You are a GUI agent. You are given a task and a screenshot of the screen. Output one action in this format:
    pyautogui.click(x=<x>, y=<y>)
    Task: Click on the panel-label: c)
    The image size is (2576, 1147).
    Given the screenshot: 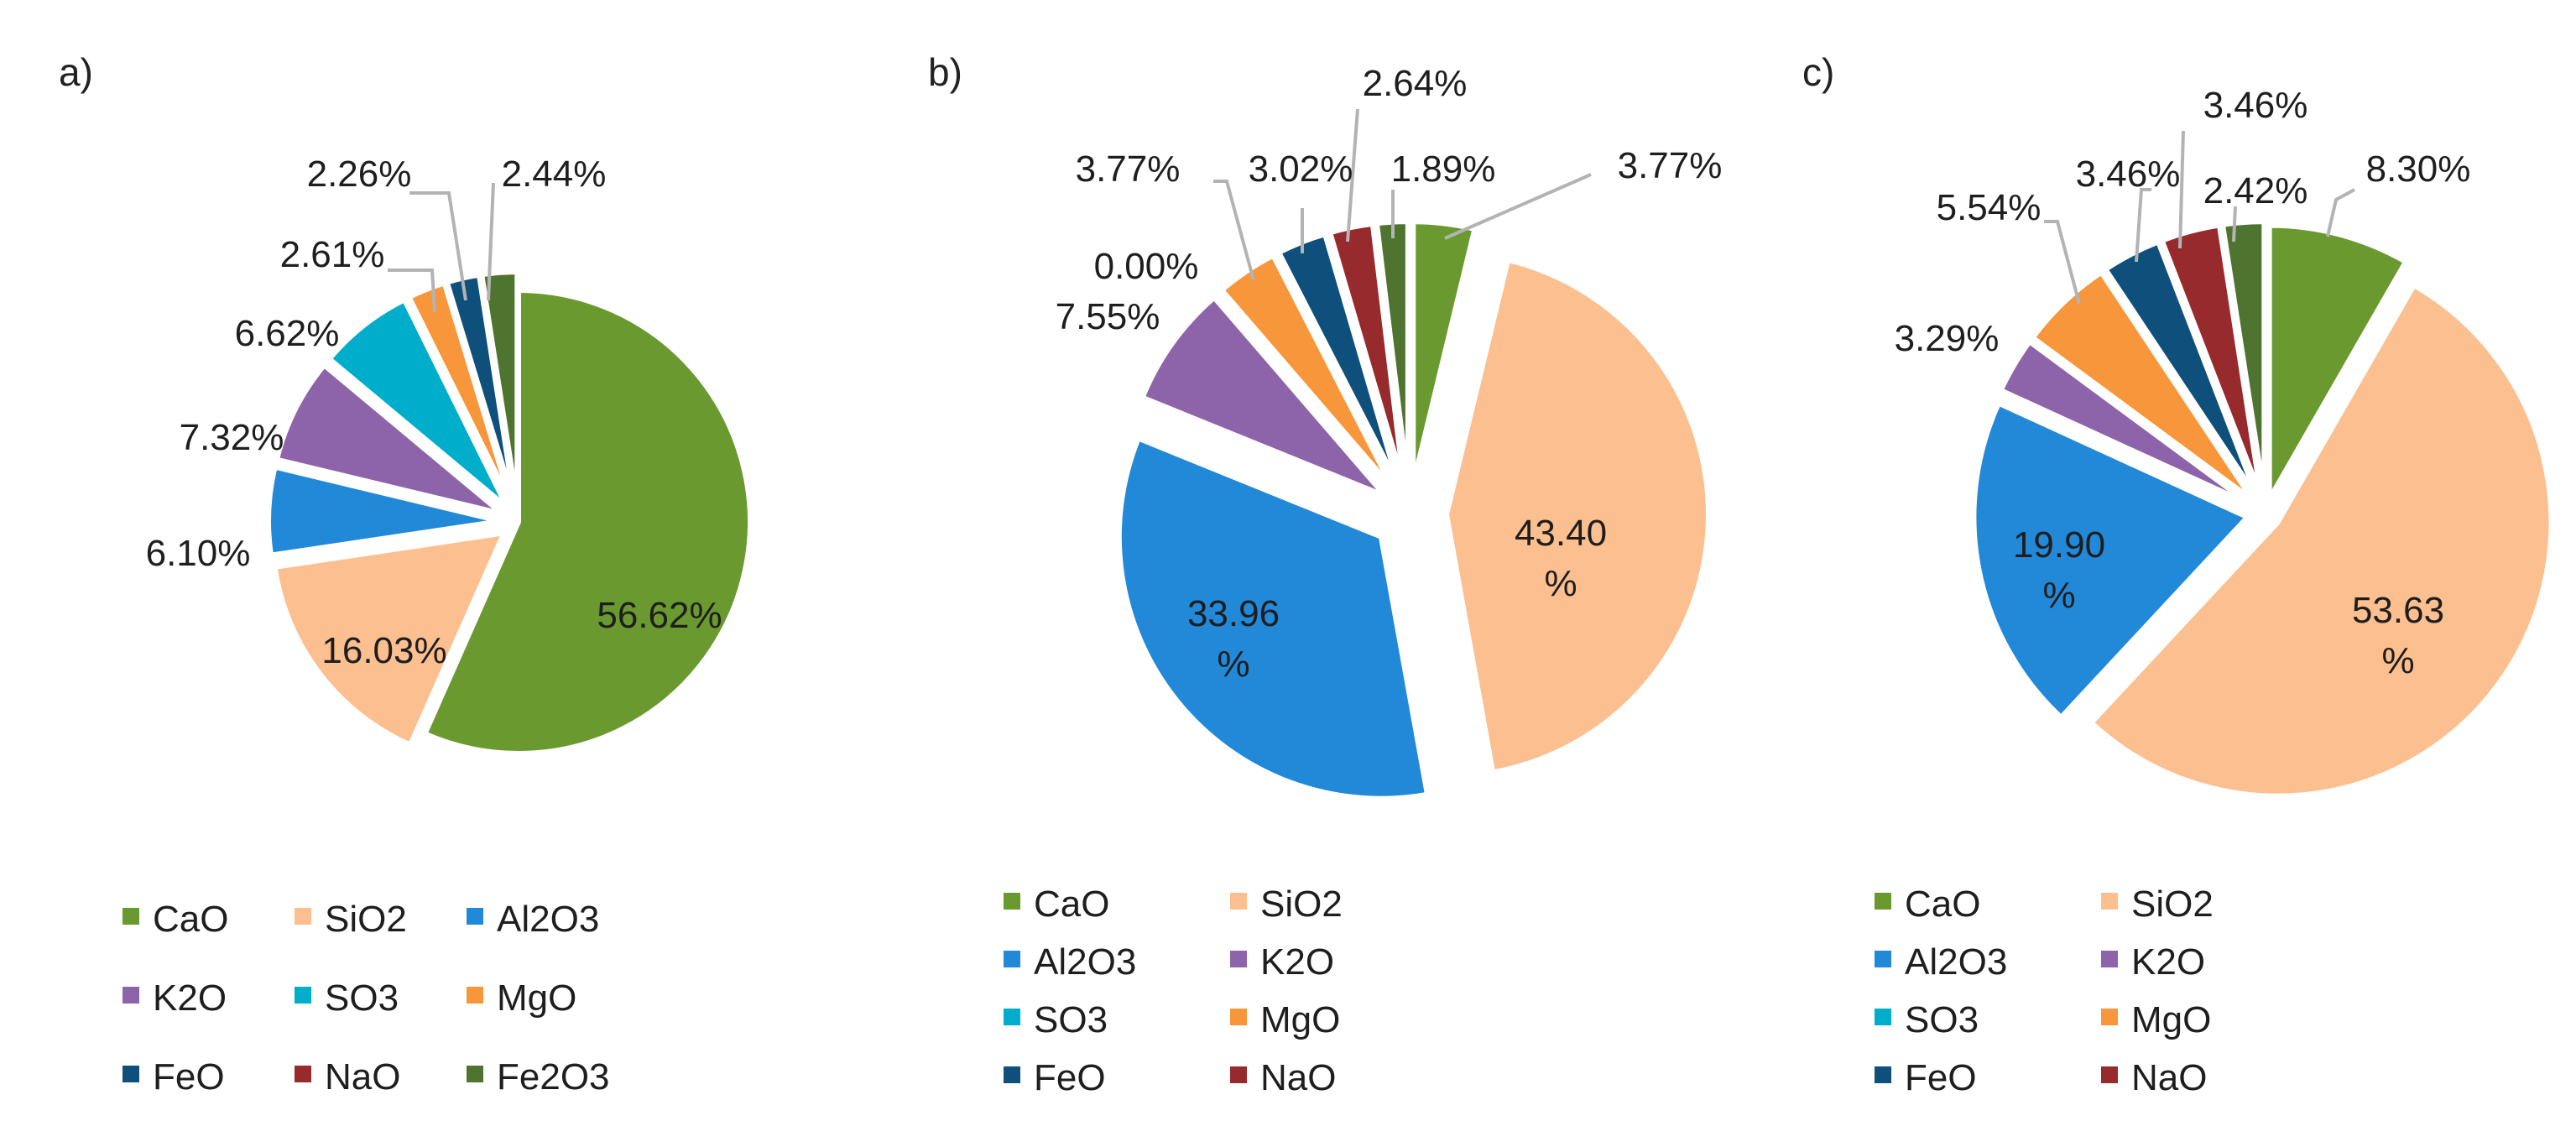 What is the action you would take?
    pyautogui.click(x=1818, y=72)
    